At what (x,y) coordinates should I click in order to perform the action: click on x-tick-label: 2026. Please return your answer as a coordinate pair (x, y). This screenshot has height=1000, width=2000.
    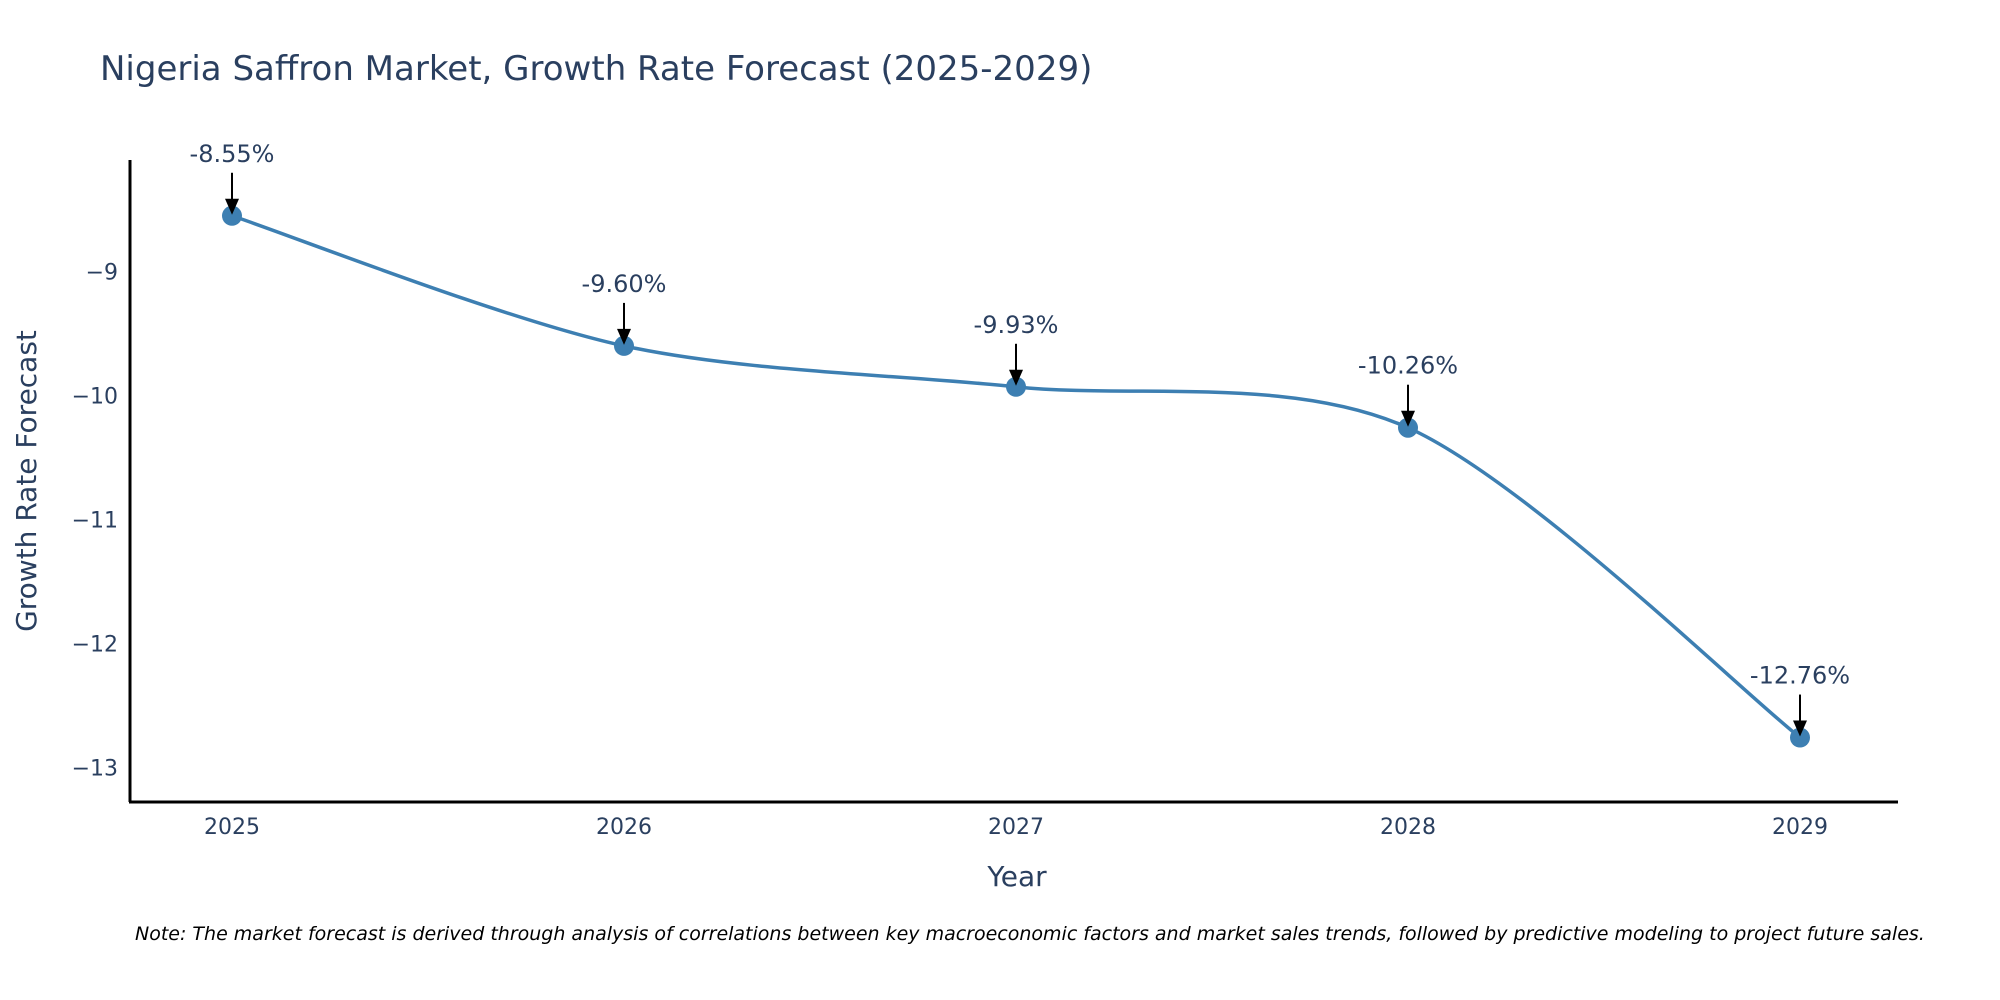
    Looking at the image, I should click on (624, 827).